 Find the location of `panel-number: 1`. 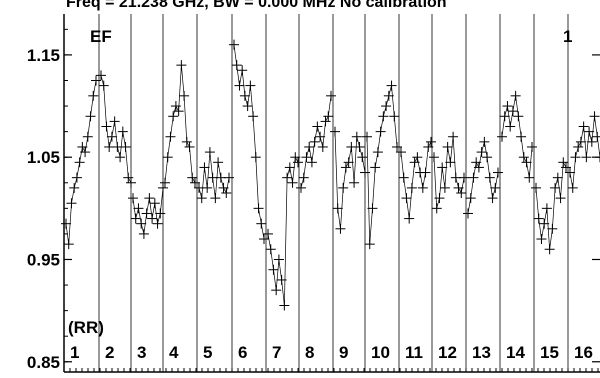

panel-number: 1 is located at coordinates (567, 36).